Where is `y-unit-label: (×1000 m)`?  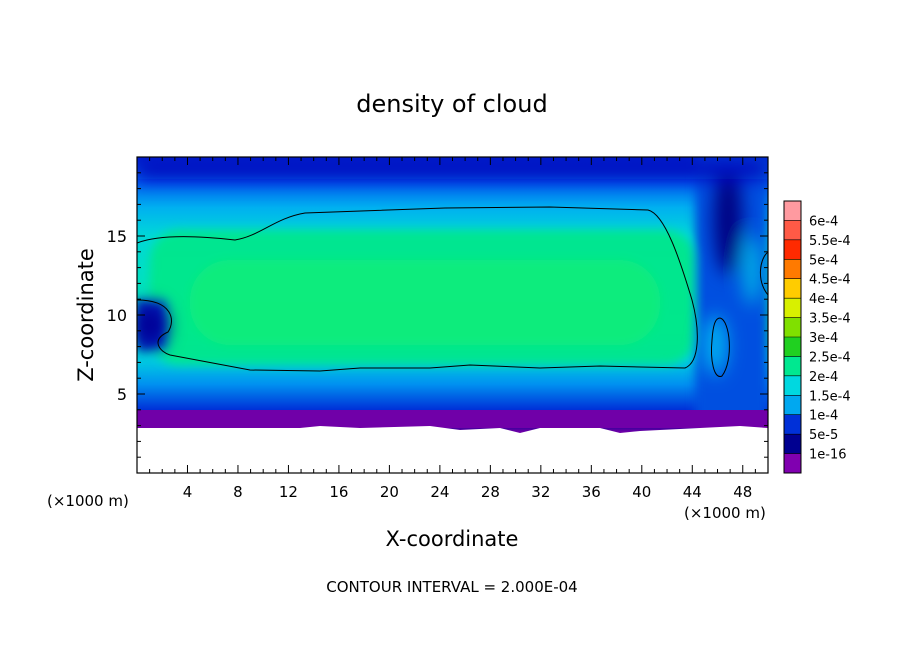
y-unit-label: (×1000 m) is located at coordinates (88, 501).